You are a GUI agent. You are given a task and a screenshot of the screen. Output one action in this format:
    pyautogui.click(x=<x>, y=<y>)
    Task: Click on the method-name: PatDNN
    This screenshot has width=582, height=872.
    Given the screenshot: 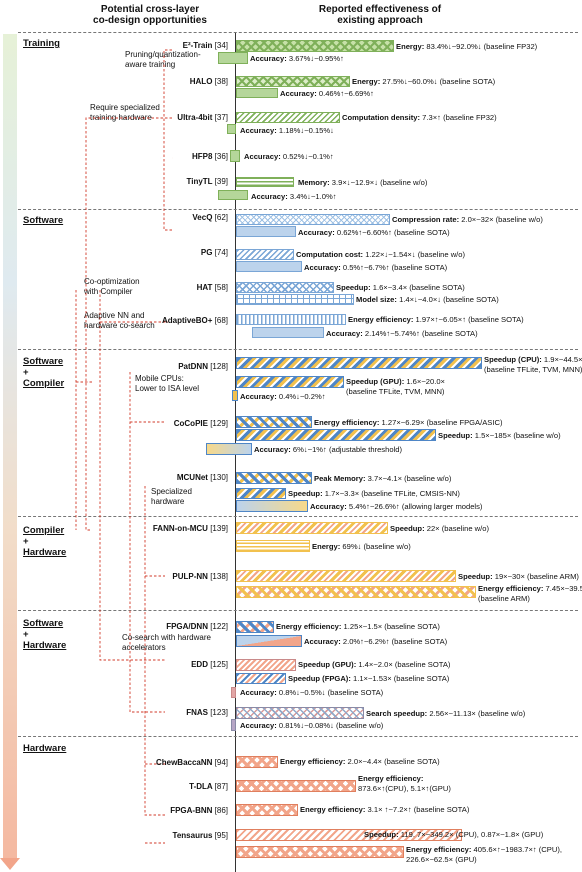 What is the action you would take?
    pyautogui.click(x=193, y=366)
    